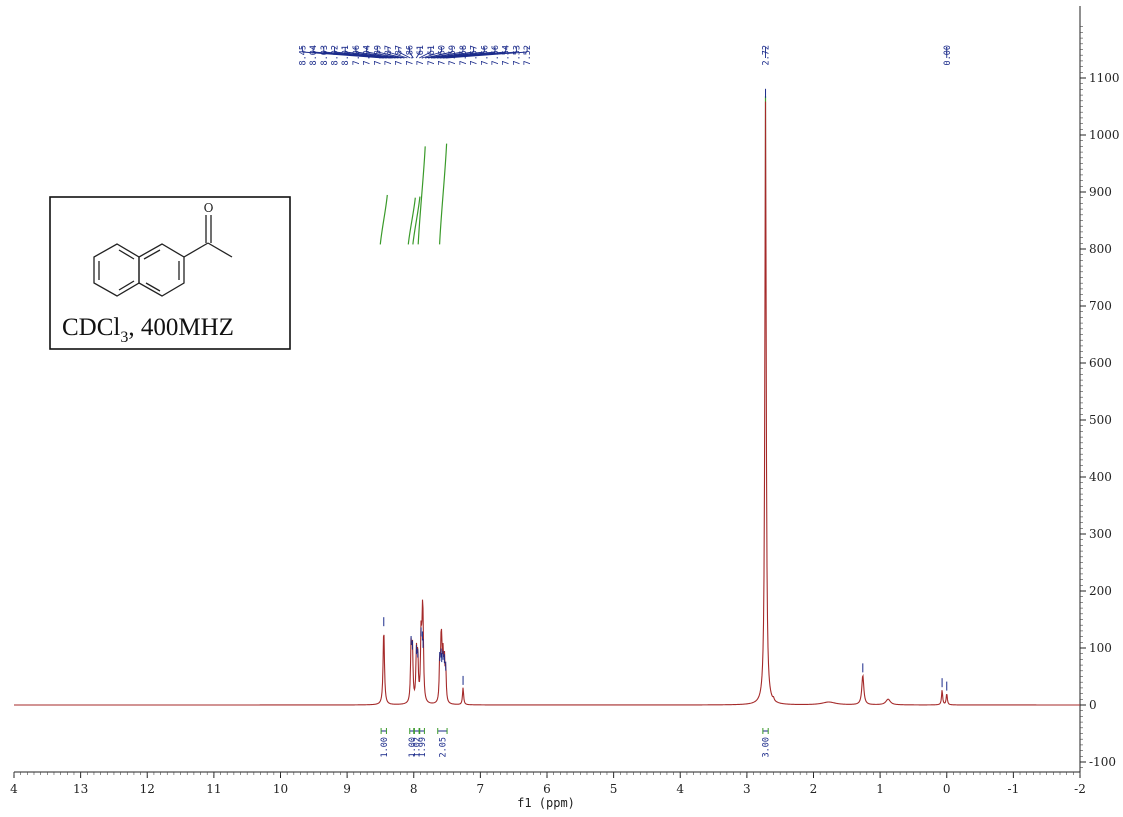 The image size is (1123, 817). What do you see at coordinates (880, 789) in the screenshot?
I see `x-tick-label: 1` at bounding box center [880, 789].